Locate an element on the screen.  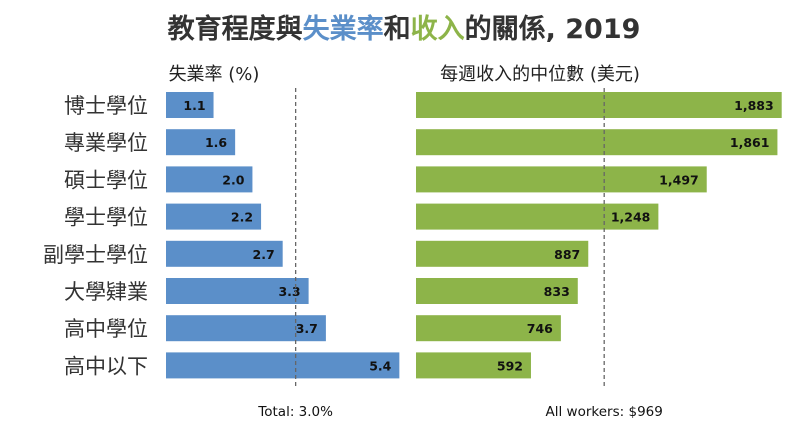
earnings-value-label-6: 746 is located at coordinates (540, 328).